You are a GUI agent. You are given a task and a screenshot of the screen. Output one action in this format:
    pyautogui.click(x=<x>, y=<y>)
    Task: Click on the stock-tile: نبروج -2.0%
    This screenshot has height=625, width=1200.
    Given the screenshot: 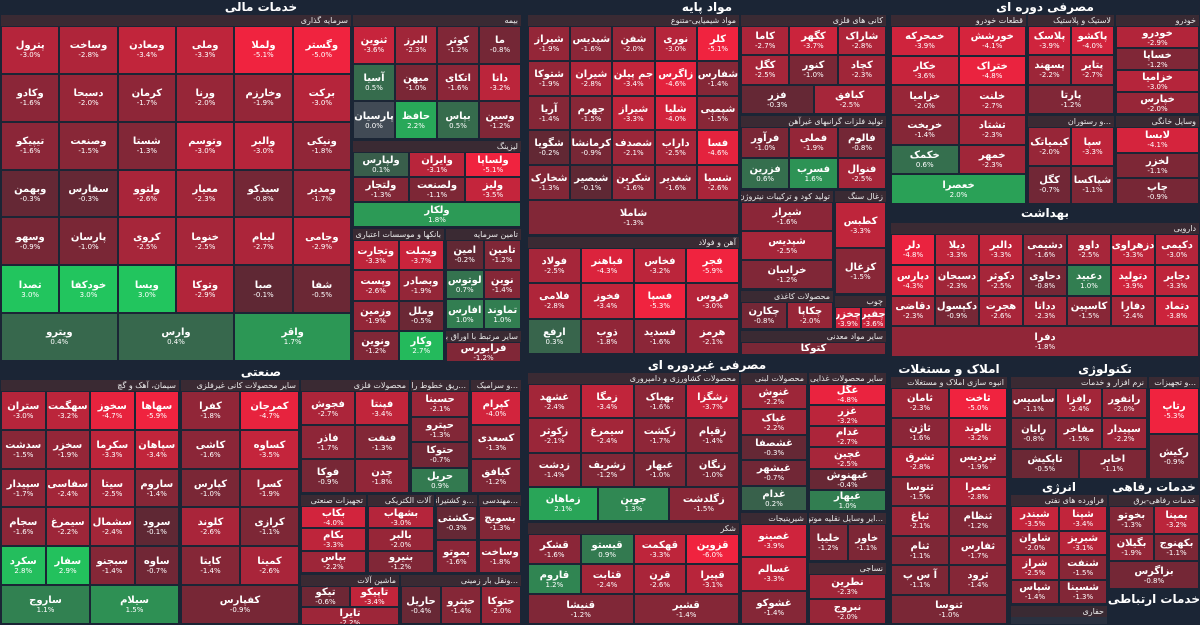 What is the action you would take?
    pyautogui.click(x=847, y=611)
    